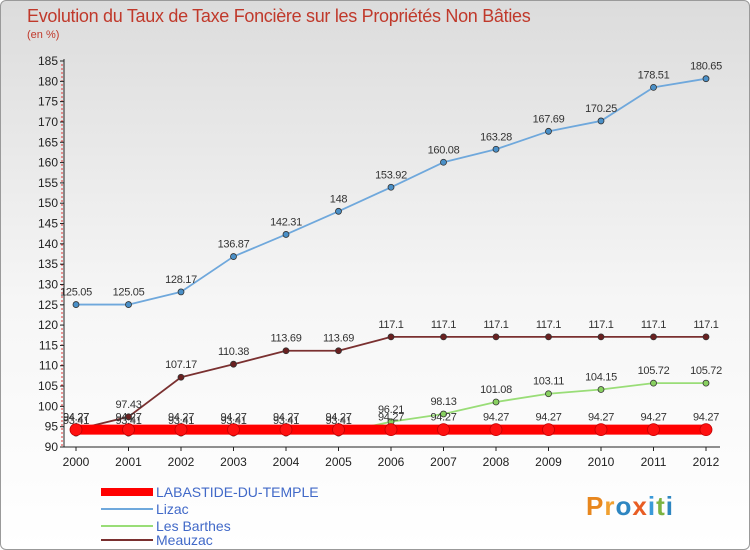 The image size is (750, 550). Describe the element at coordinates (654, 75) in the screenshot. I see `data-label: 178.51` at that location.